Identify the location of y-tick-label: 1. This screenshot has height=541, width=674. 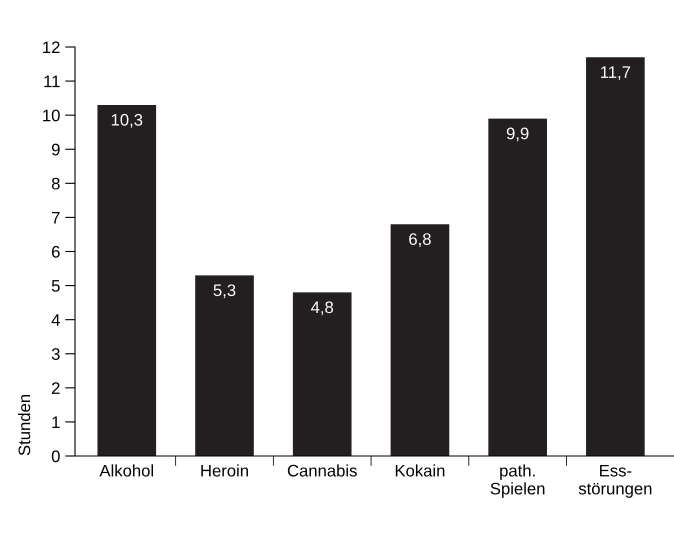
(56, 422).